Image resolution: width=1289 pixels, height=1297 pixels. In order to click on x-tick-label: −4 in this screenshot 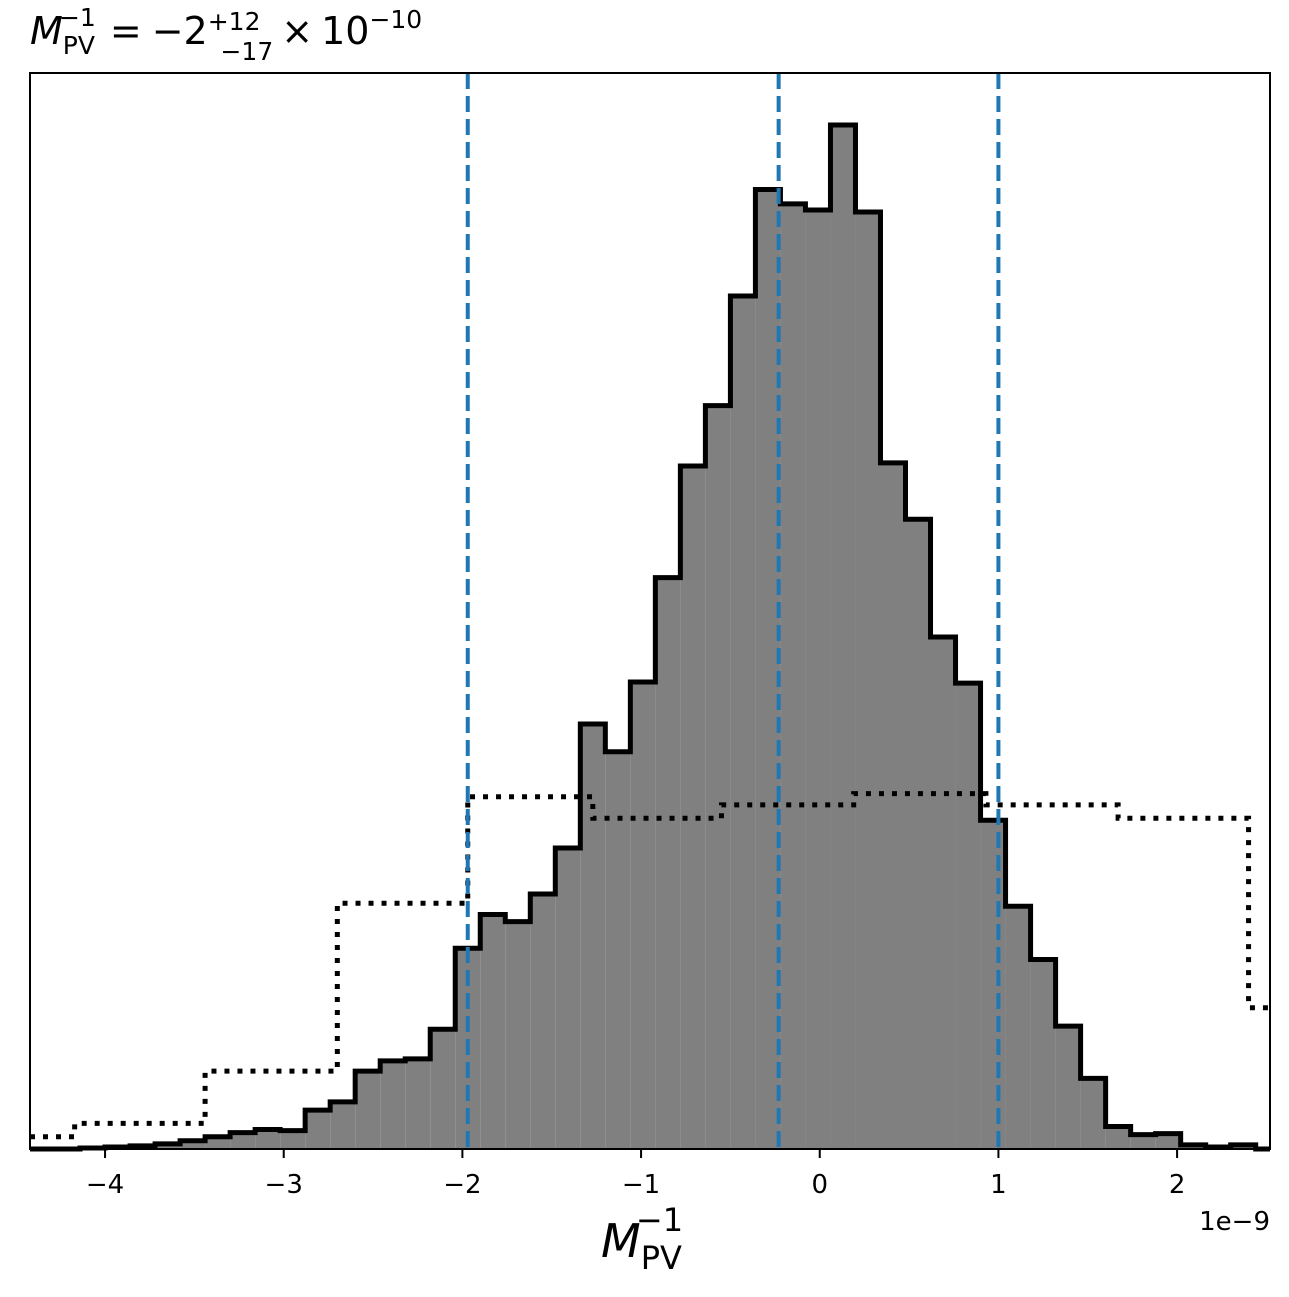, I will do `click(105, 1185)`.